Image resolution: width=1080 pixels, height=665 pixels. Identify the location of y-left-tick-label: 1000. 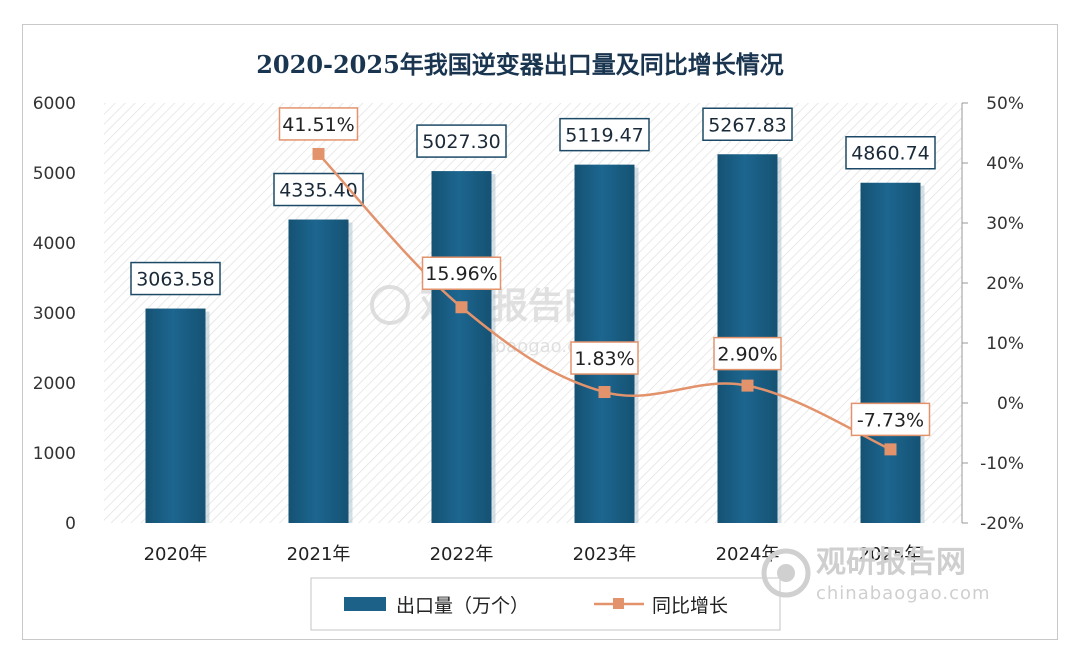
(54, 454).